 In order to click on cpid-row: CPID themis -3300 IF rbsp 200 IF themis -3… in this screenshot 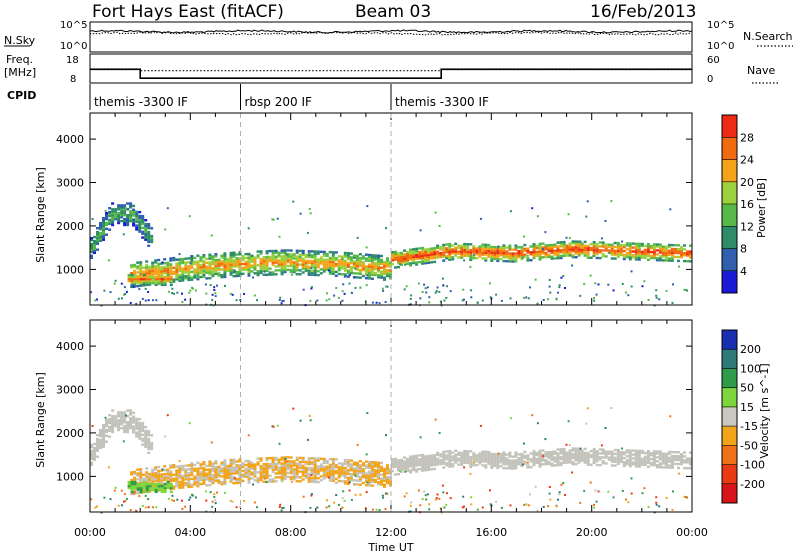, I will do `click(248, 97)`.